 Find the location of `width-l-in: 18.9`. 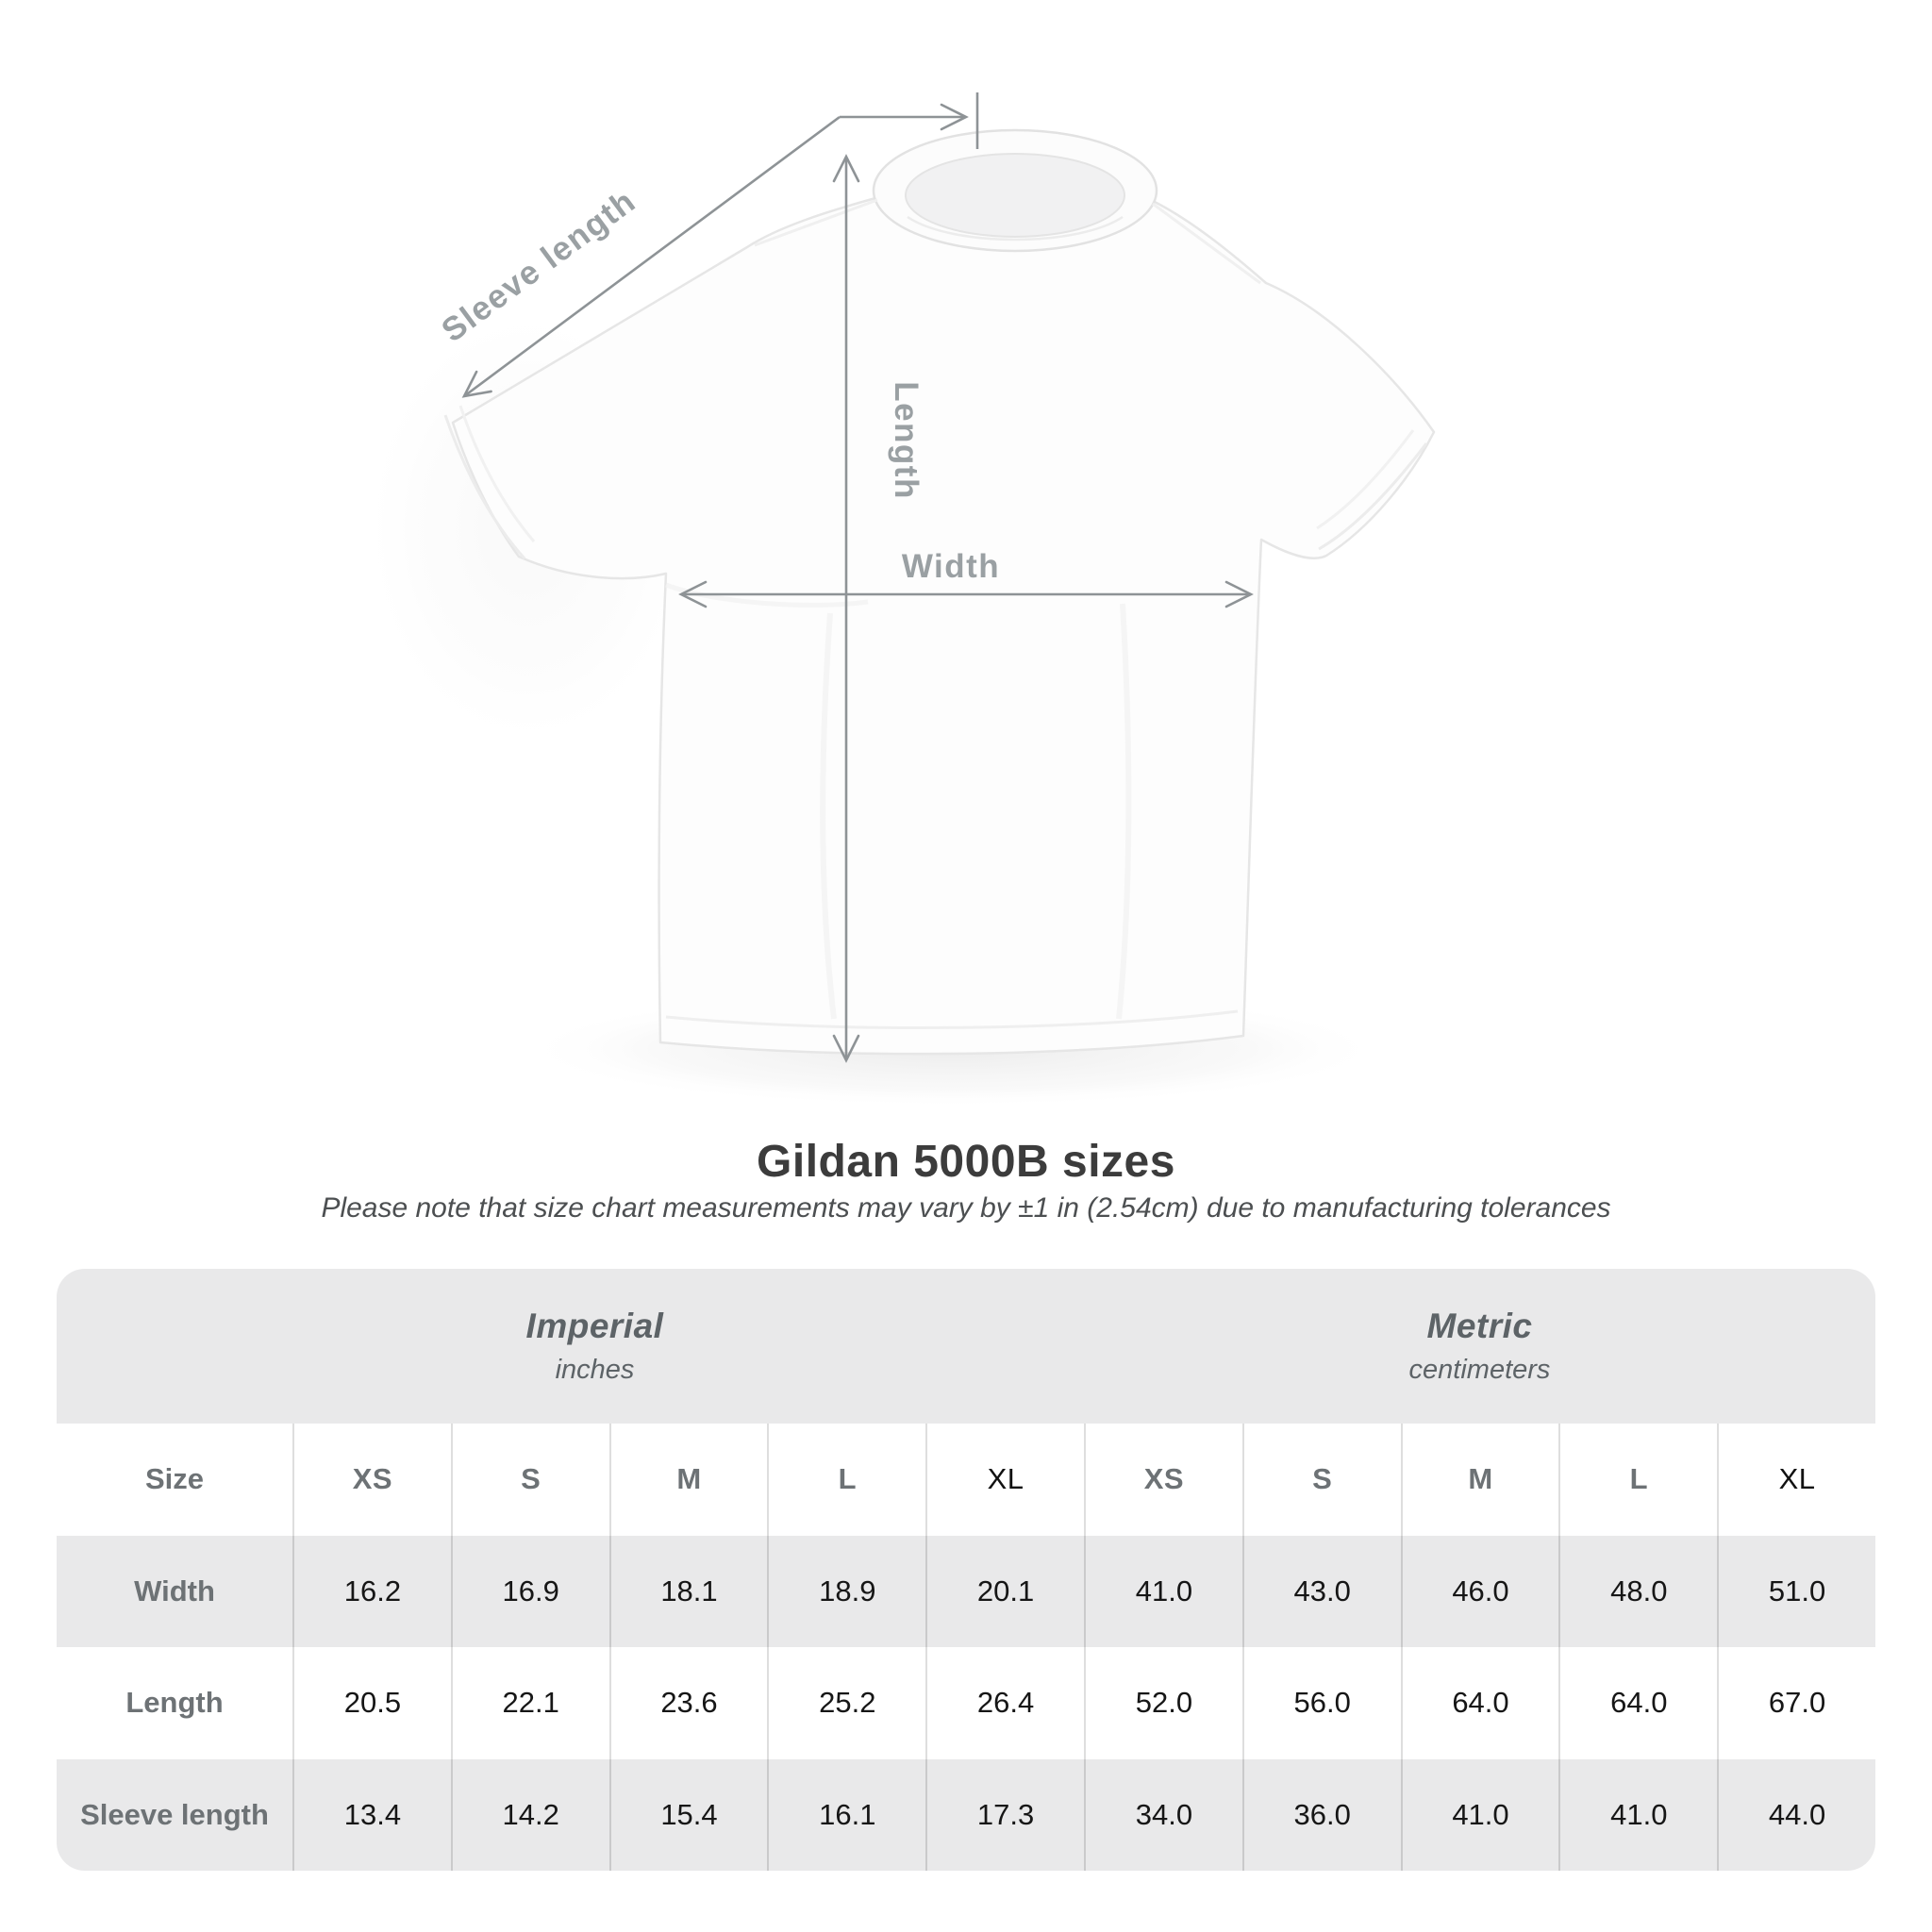

width-l-in: 18.9 is located at coordinates (846, 1591).